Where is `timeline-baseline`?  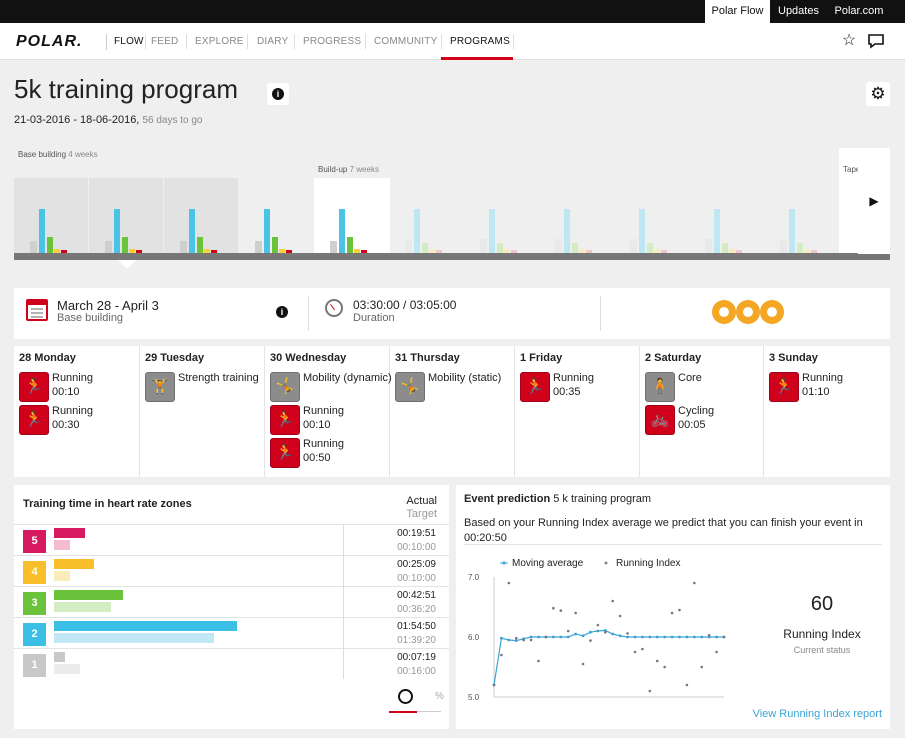 timeline-baseline is located at coordinates (452, 256).